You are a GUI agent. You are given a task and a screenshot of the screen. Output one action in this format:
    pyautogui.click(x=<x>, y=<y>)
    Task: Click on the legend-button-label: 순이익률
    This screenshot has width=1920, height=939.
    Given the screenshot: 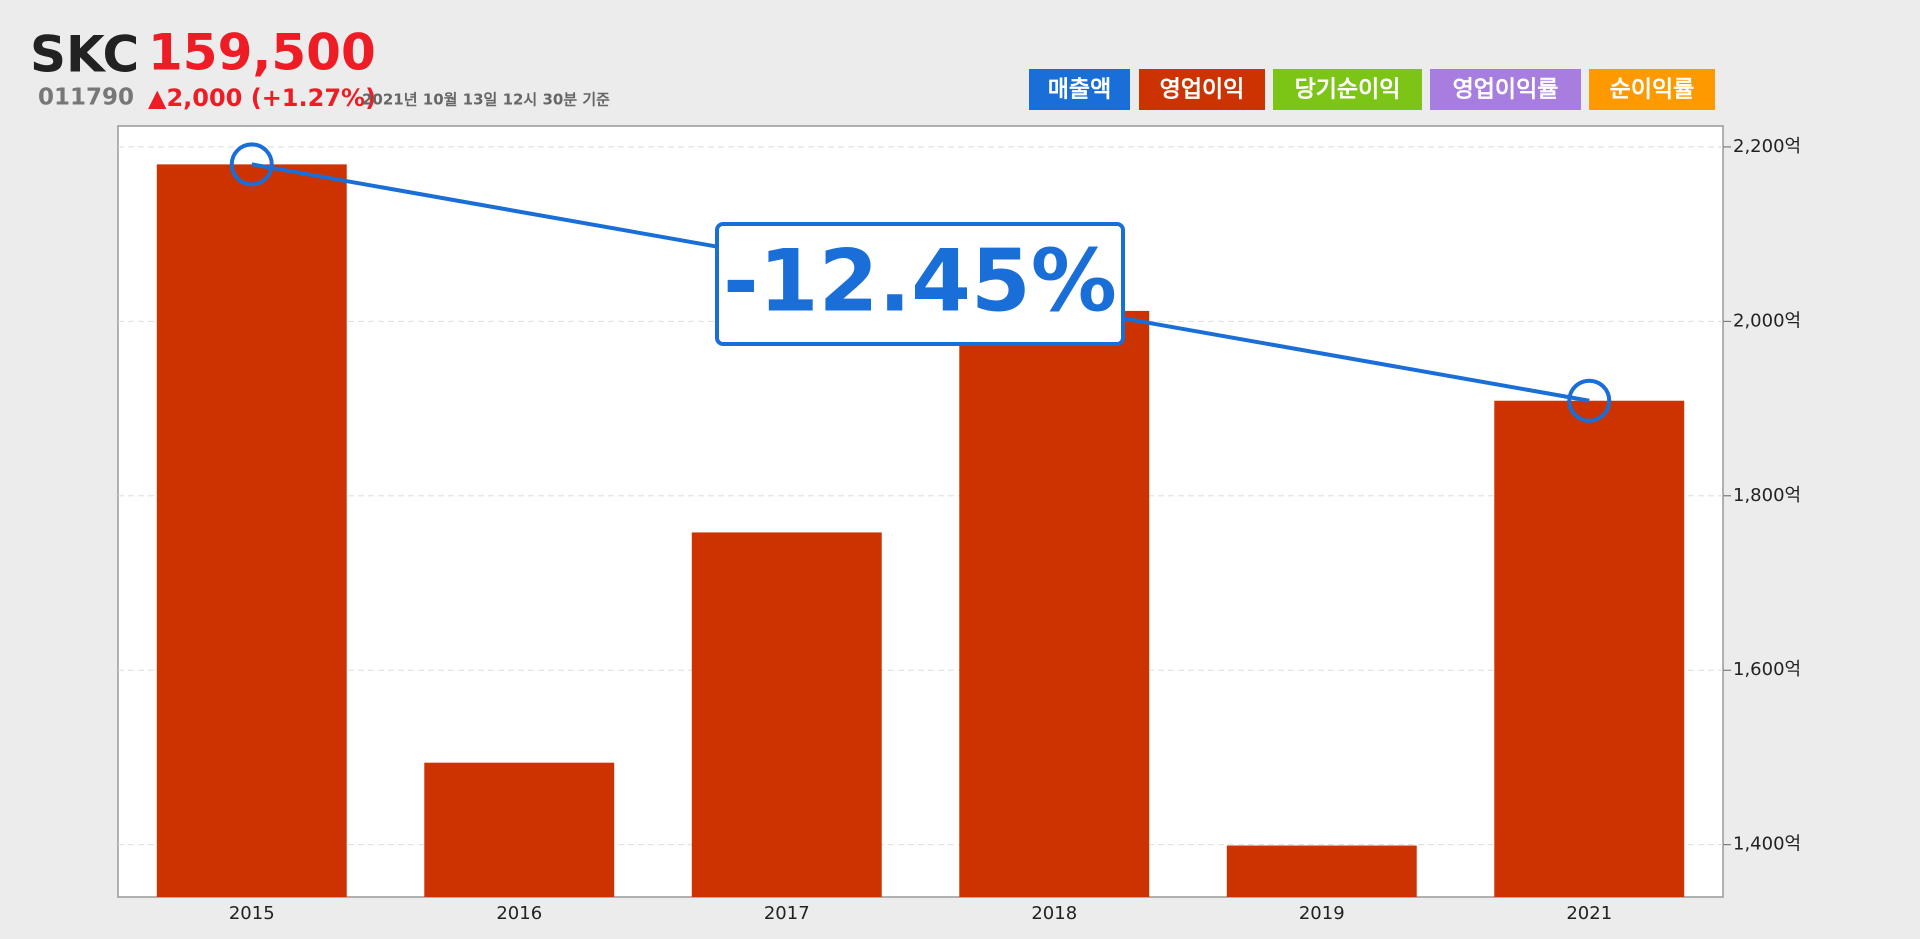 What is the action you would take?
    pyautogui.click(x=1652, y=90)
    